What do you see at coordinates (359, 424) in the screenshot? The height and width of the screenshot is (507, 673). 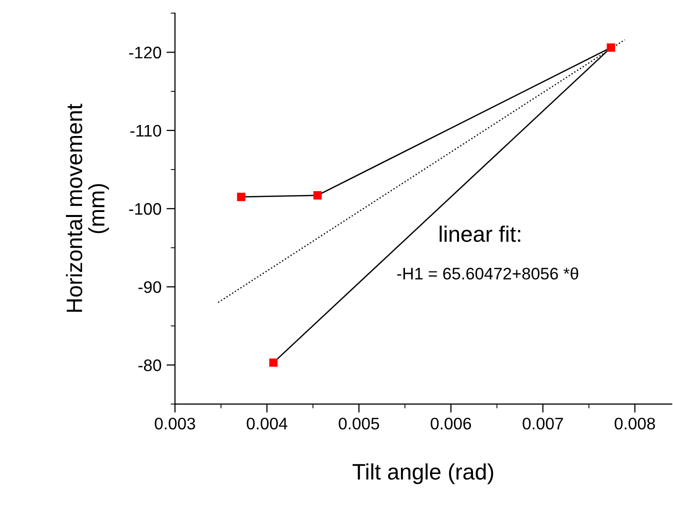 I see `x-tick-label: 0.005` at bounding box center [359, 424].